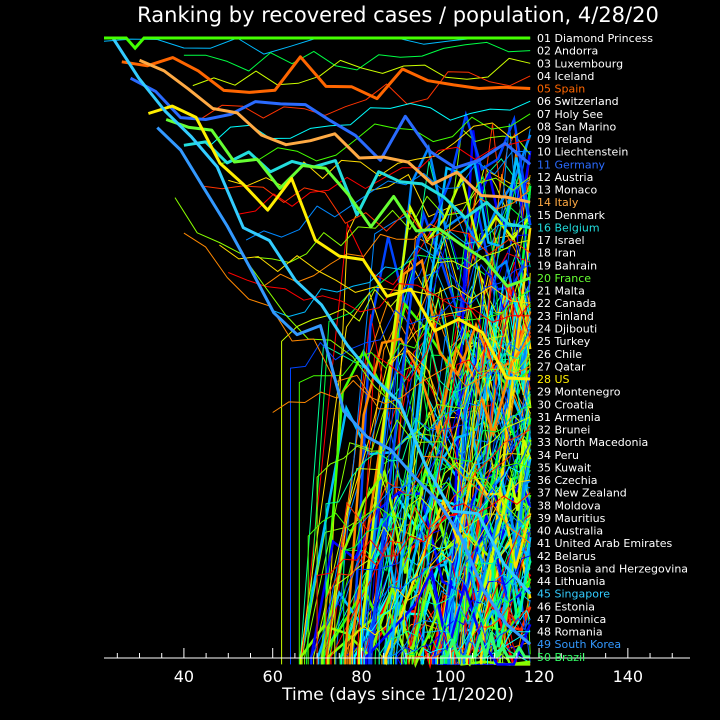  I want to click on legend-entry: 45 Singapore, so click(573, 594).